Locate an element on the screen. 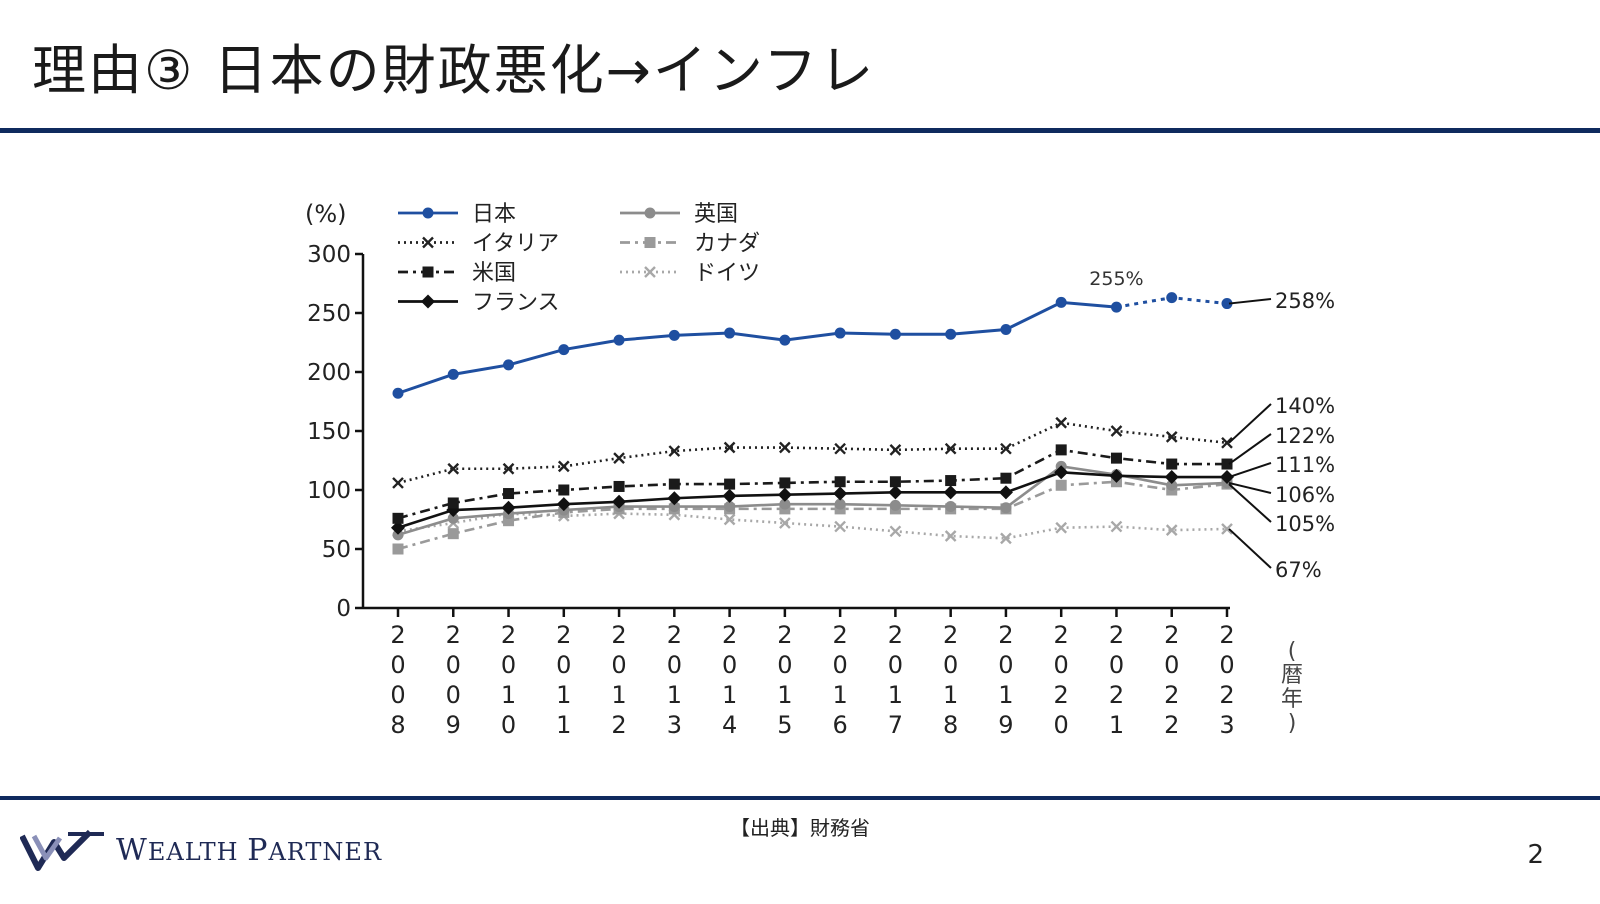 The height and width of the screenshot is (904, 1600). legend-marker-us is located at coordinates (428, 272).